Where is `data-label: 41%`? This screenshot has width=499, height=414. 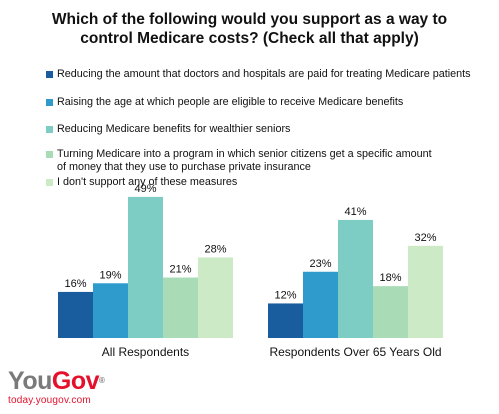
data-label: 41% is located at coordinates (355, 212).